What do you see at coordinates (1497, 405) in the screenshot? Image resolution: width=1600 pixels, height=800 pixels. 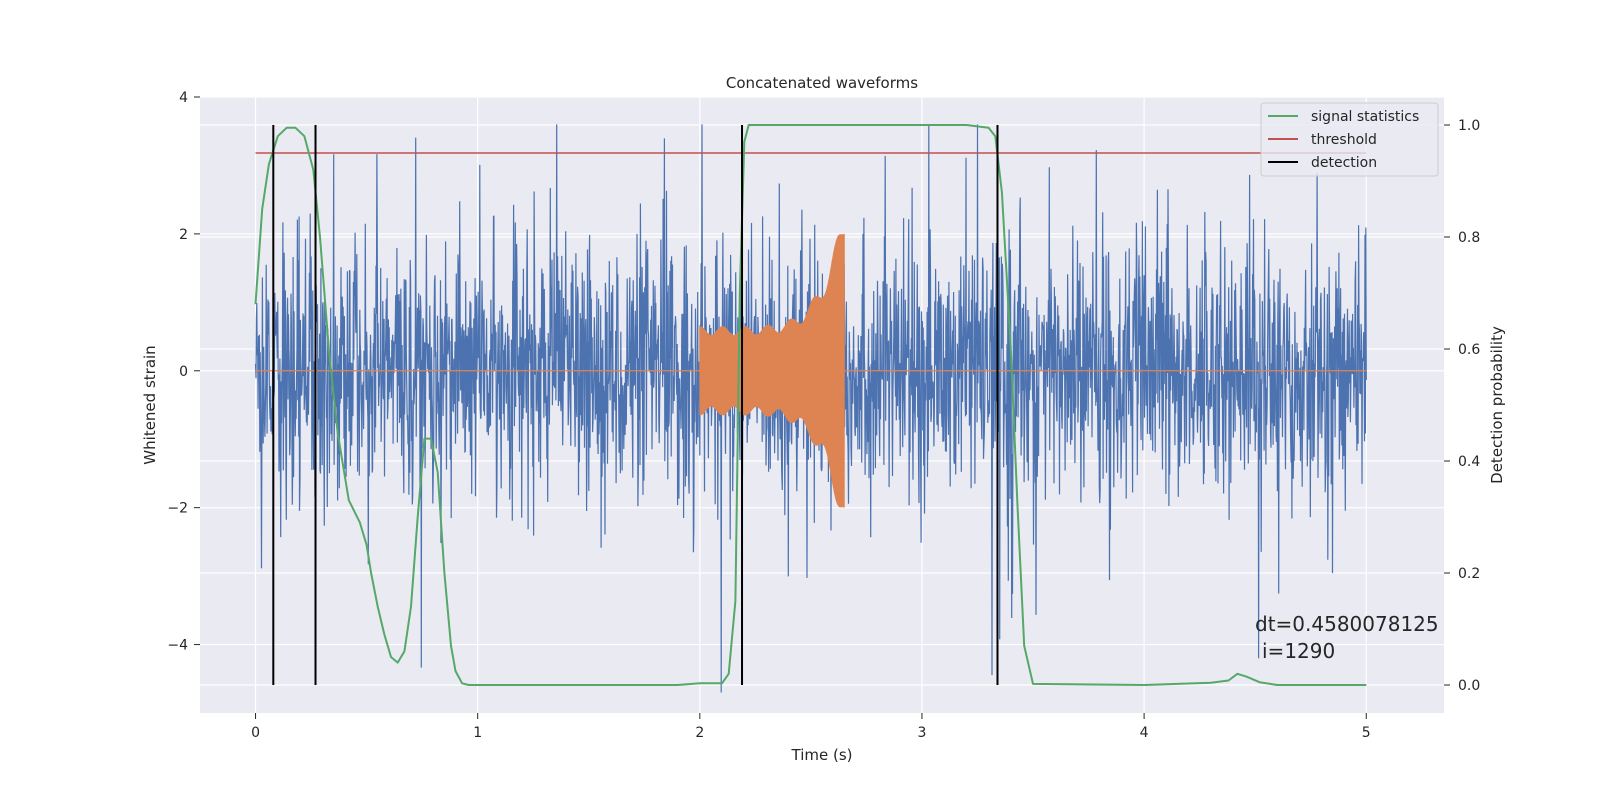 I see `y2-axis-label: Detection probability` at bounding box center [1497, 405].